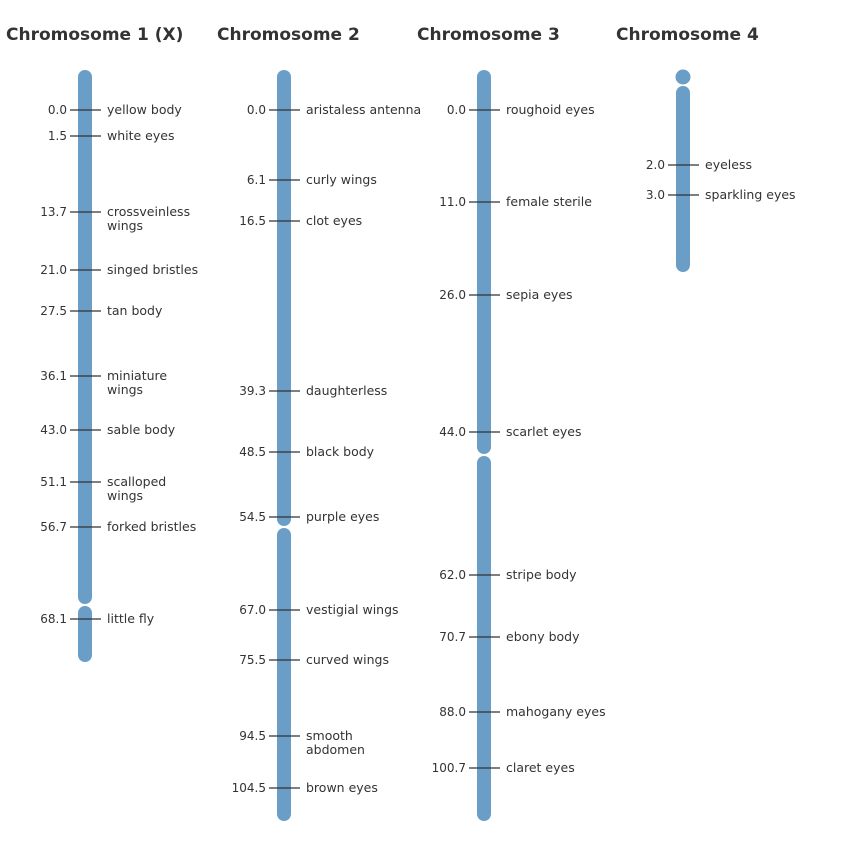 The width and height of the screenshot is (849, 842). I want to click on chromosome-4-loci: 2.0 eyeless 3.0 sparkling eyes, so click(721, 179).